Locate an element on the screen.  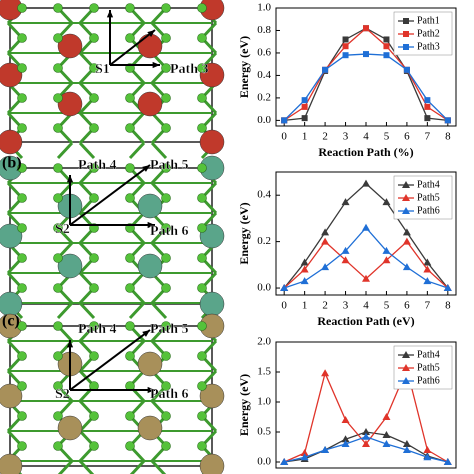
y-tick-label: 1.0 is located at coordinates (264, 402).